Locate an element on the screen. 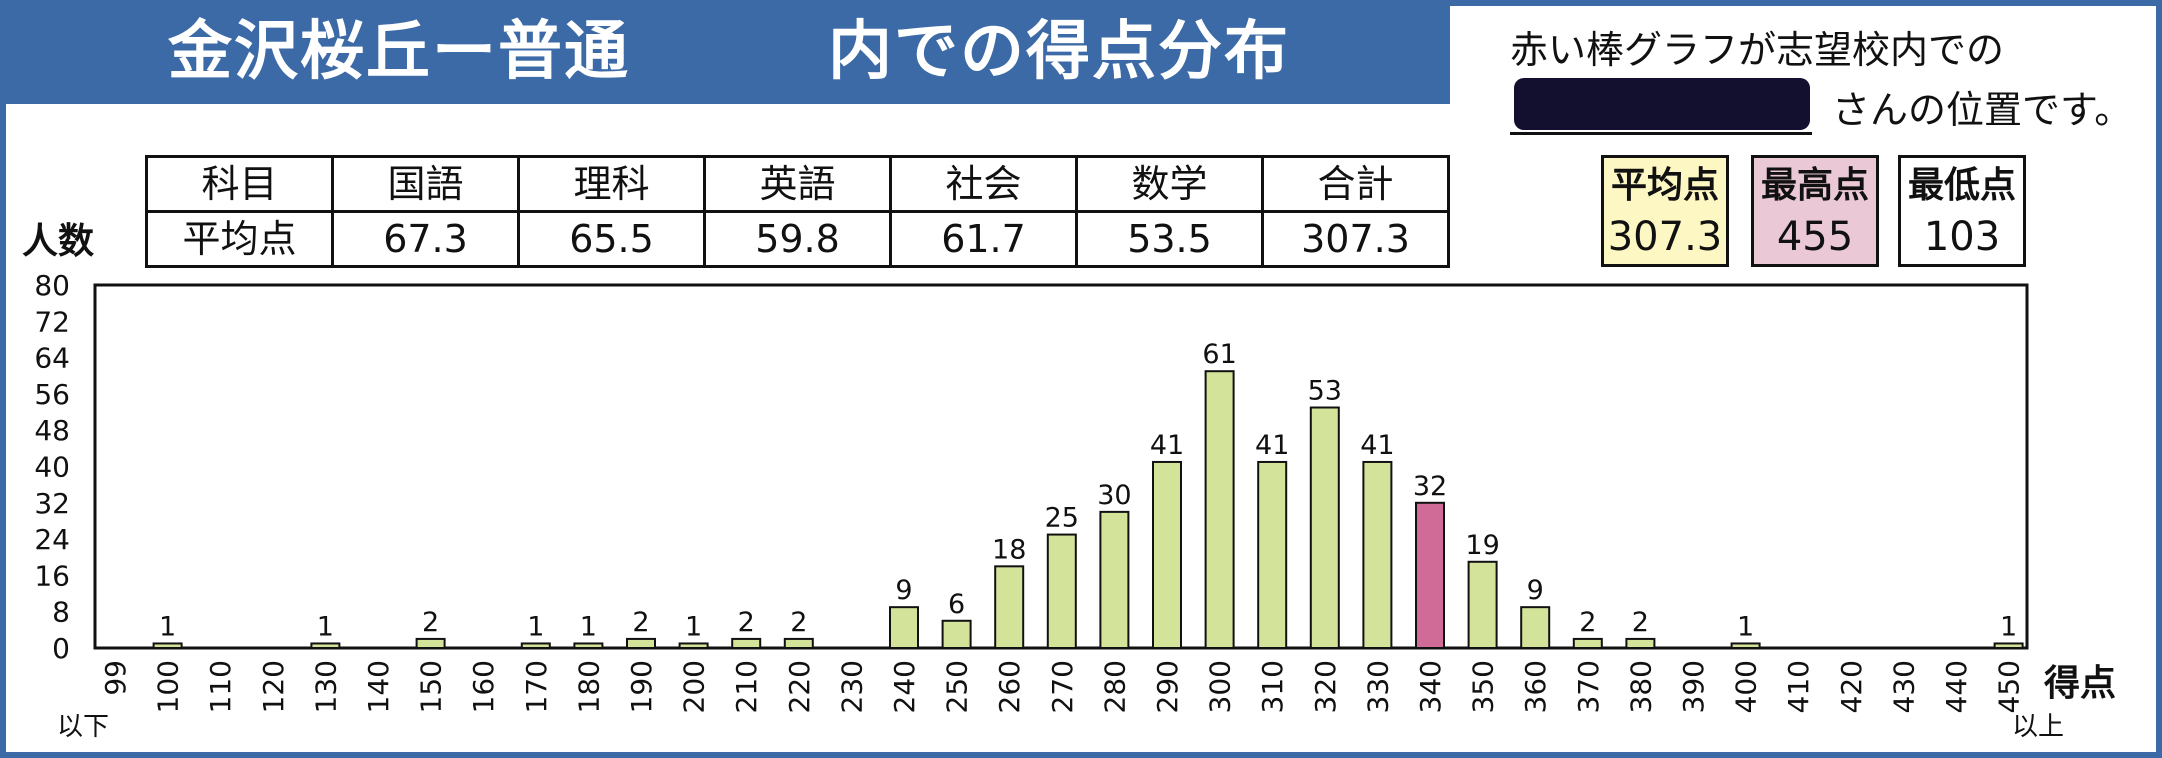  subject-row: 科目 国語 理科 英語 社会 数学 合計 is located at coordinates (797, 184).